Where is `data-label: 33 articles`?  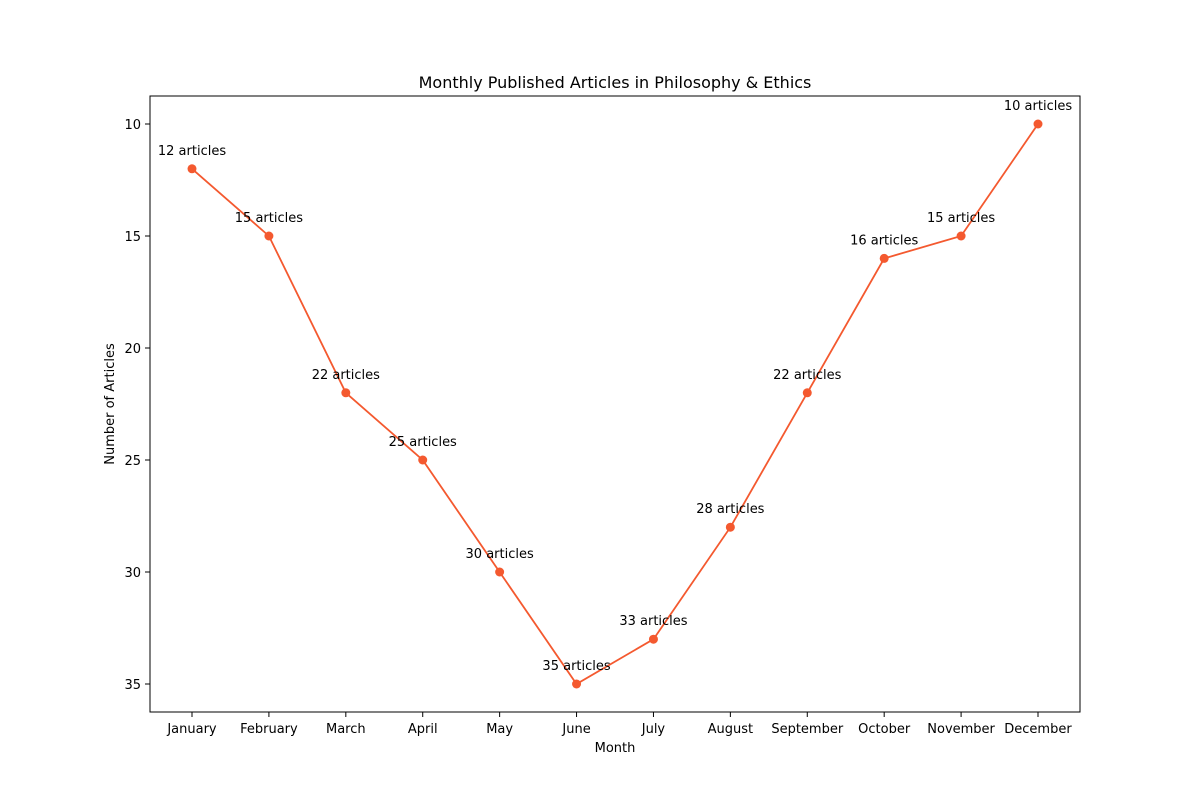
data-label: 33 articles is located at coordinates (653, 621).